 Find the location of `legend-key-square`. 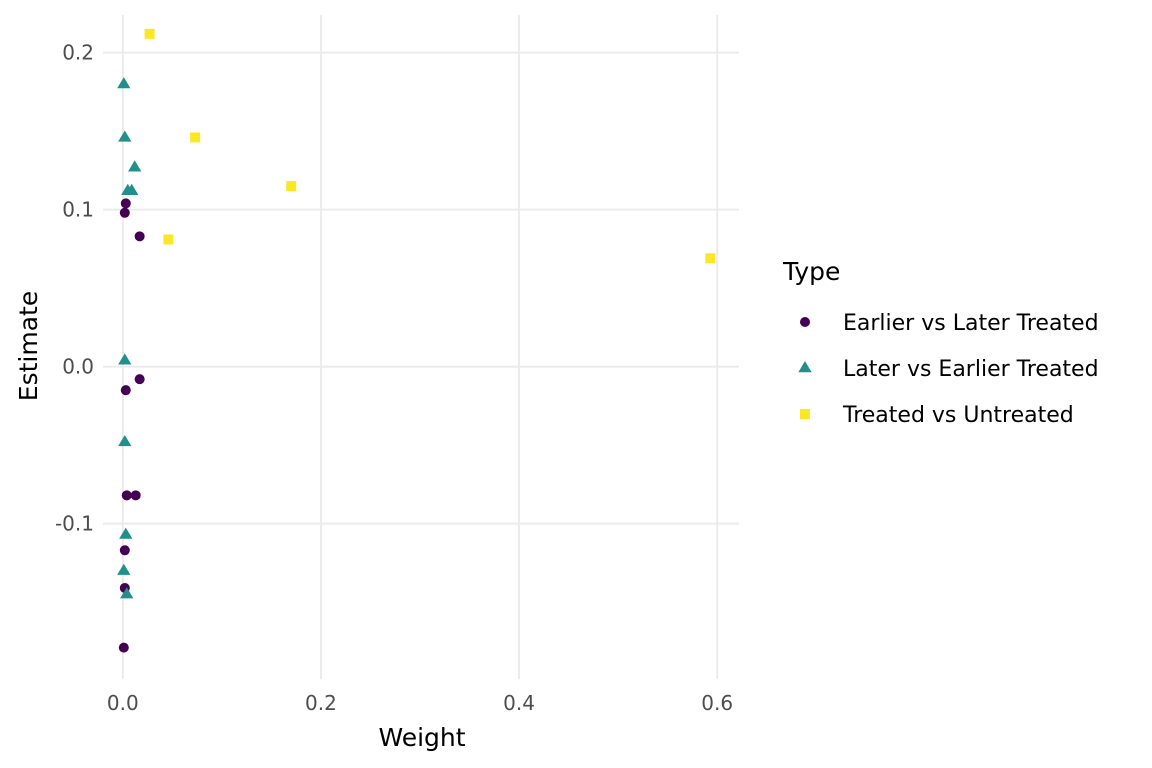

legend-key-square is located at coordinates (805, 414).